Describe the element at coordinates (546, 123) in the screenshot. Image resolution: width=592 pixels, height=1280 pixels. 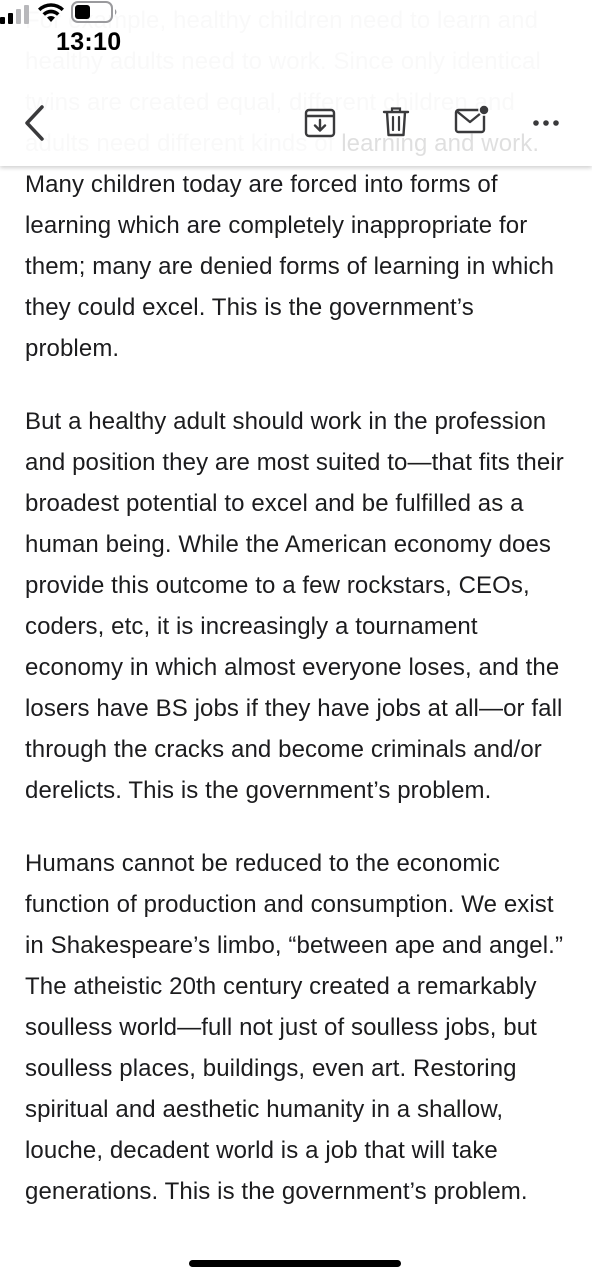
I see `more-icon` at that location.